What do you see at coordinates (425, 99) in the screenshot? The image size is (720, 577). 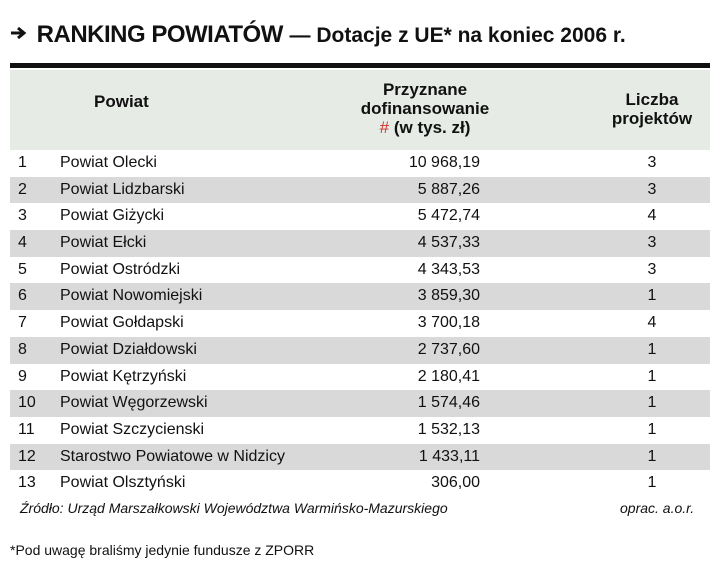 I see `header-value-text: Przyznane dofinansowanie` at bounding box center [425, 99].